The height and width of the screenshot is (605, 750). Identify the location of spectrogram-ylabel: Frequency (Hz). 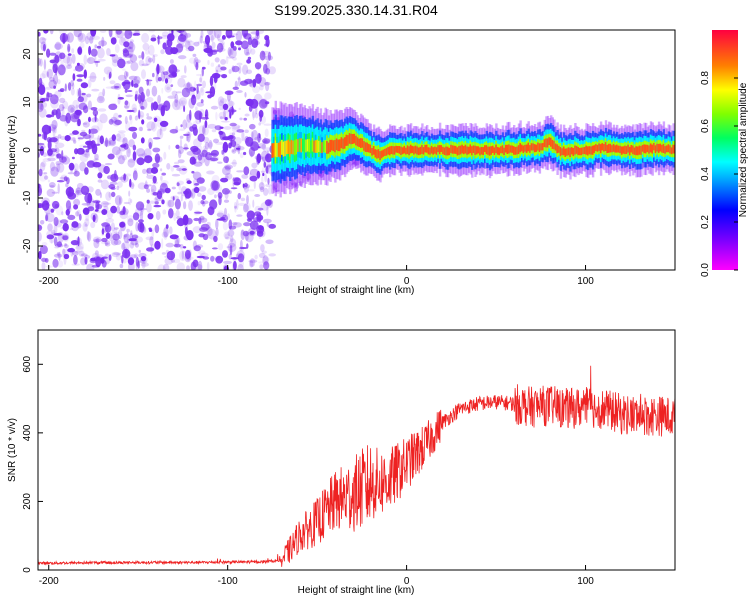
(12, 150).